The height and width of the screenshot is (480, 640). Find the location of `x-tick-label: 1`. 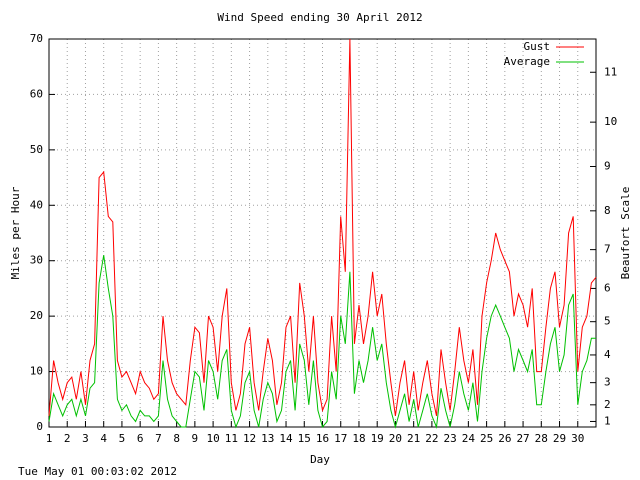

x-tick-label: 1 is located at coordinates (49, 438).